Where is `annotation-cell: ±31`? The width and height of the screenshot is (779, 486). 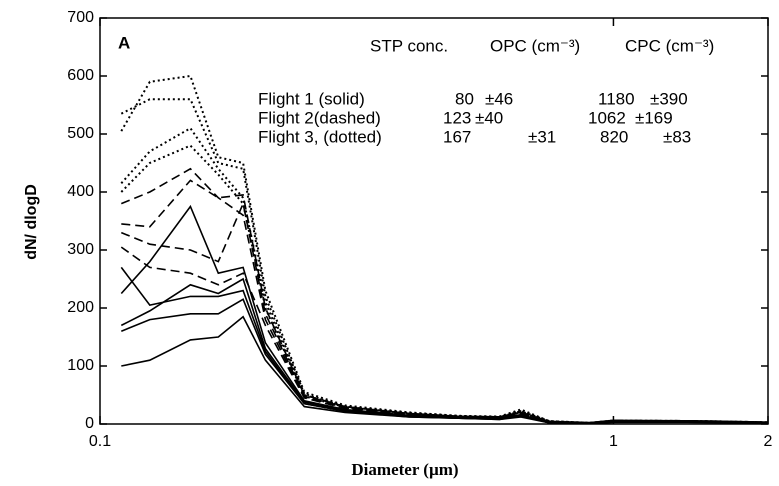
annotation-cell: ±31 is located at coordinates (542, 136).